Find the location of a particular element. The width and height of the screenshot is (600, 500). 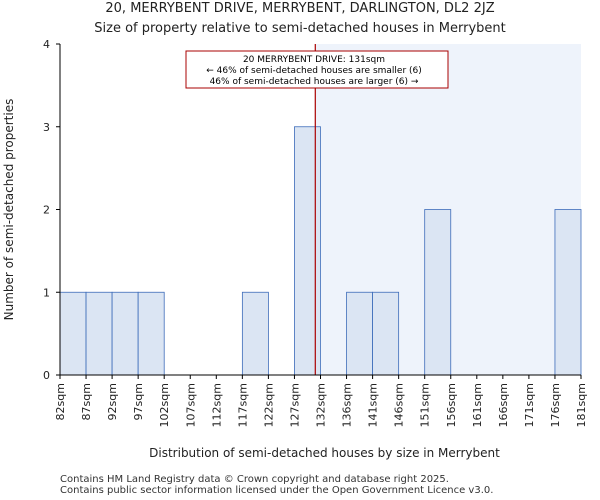

x-tick-label: 151sqm is located at coordinates (425, 405).